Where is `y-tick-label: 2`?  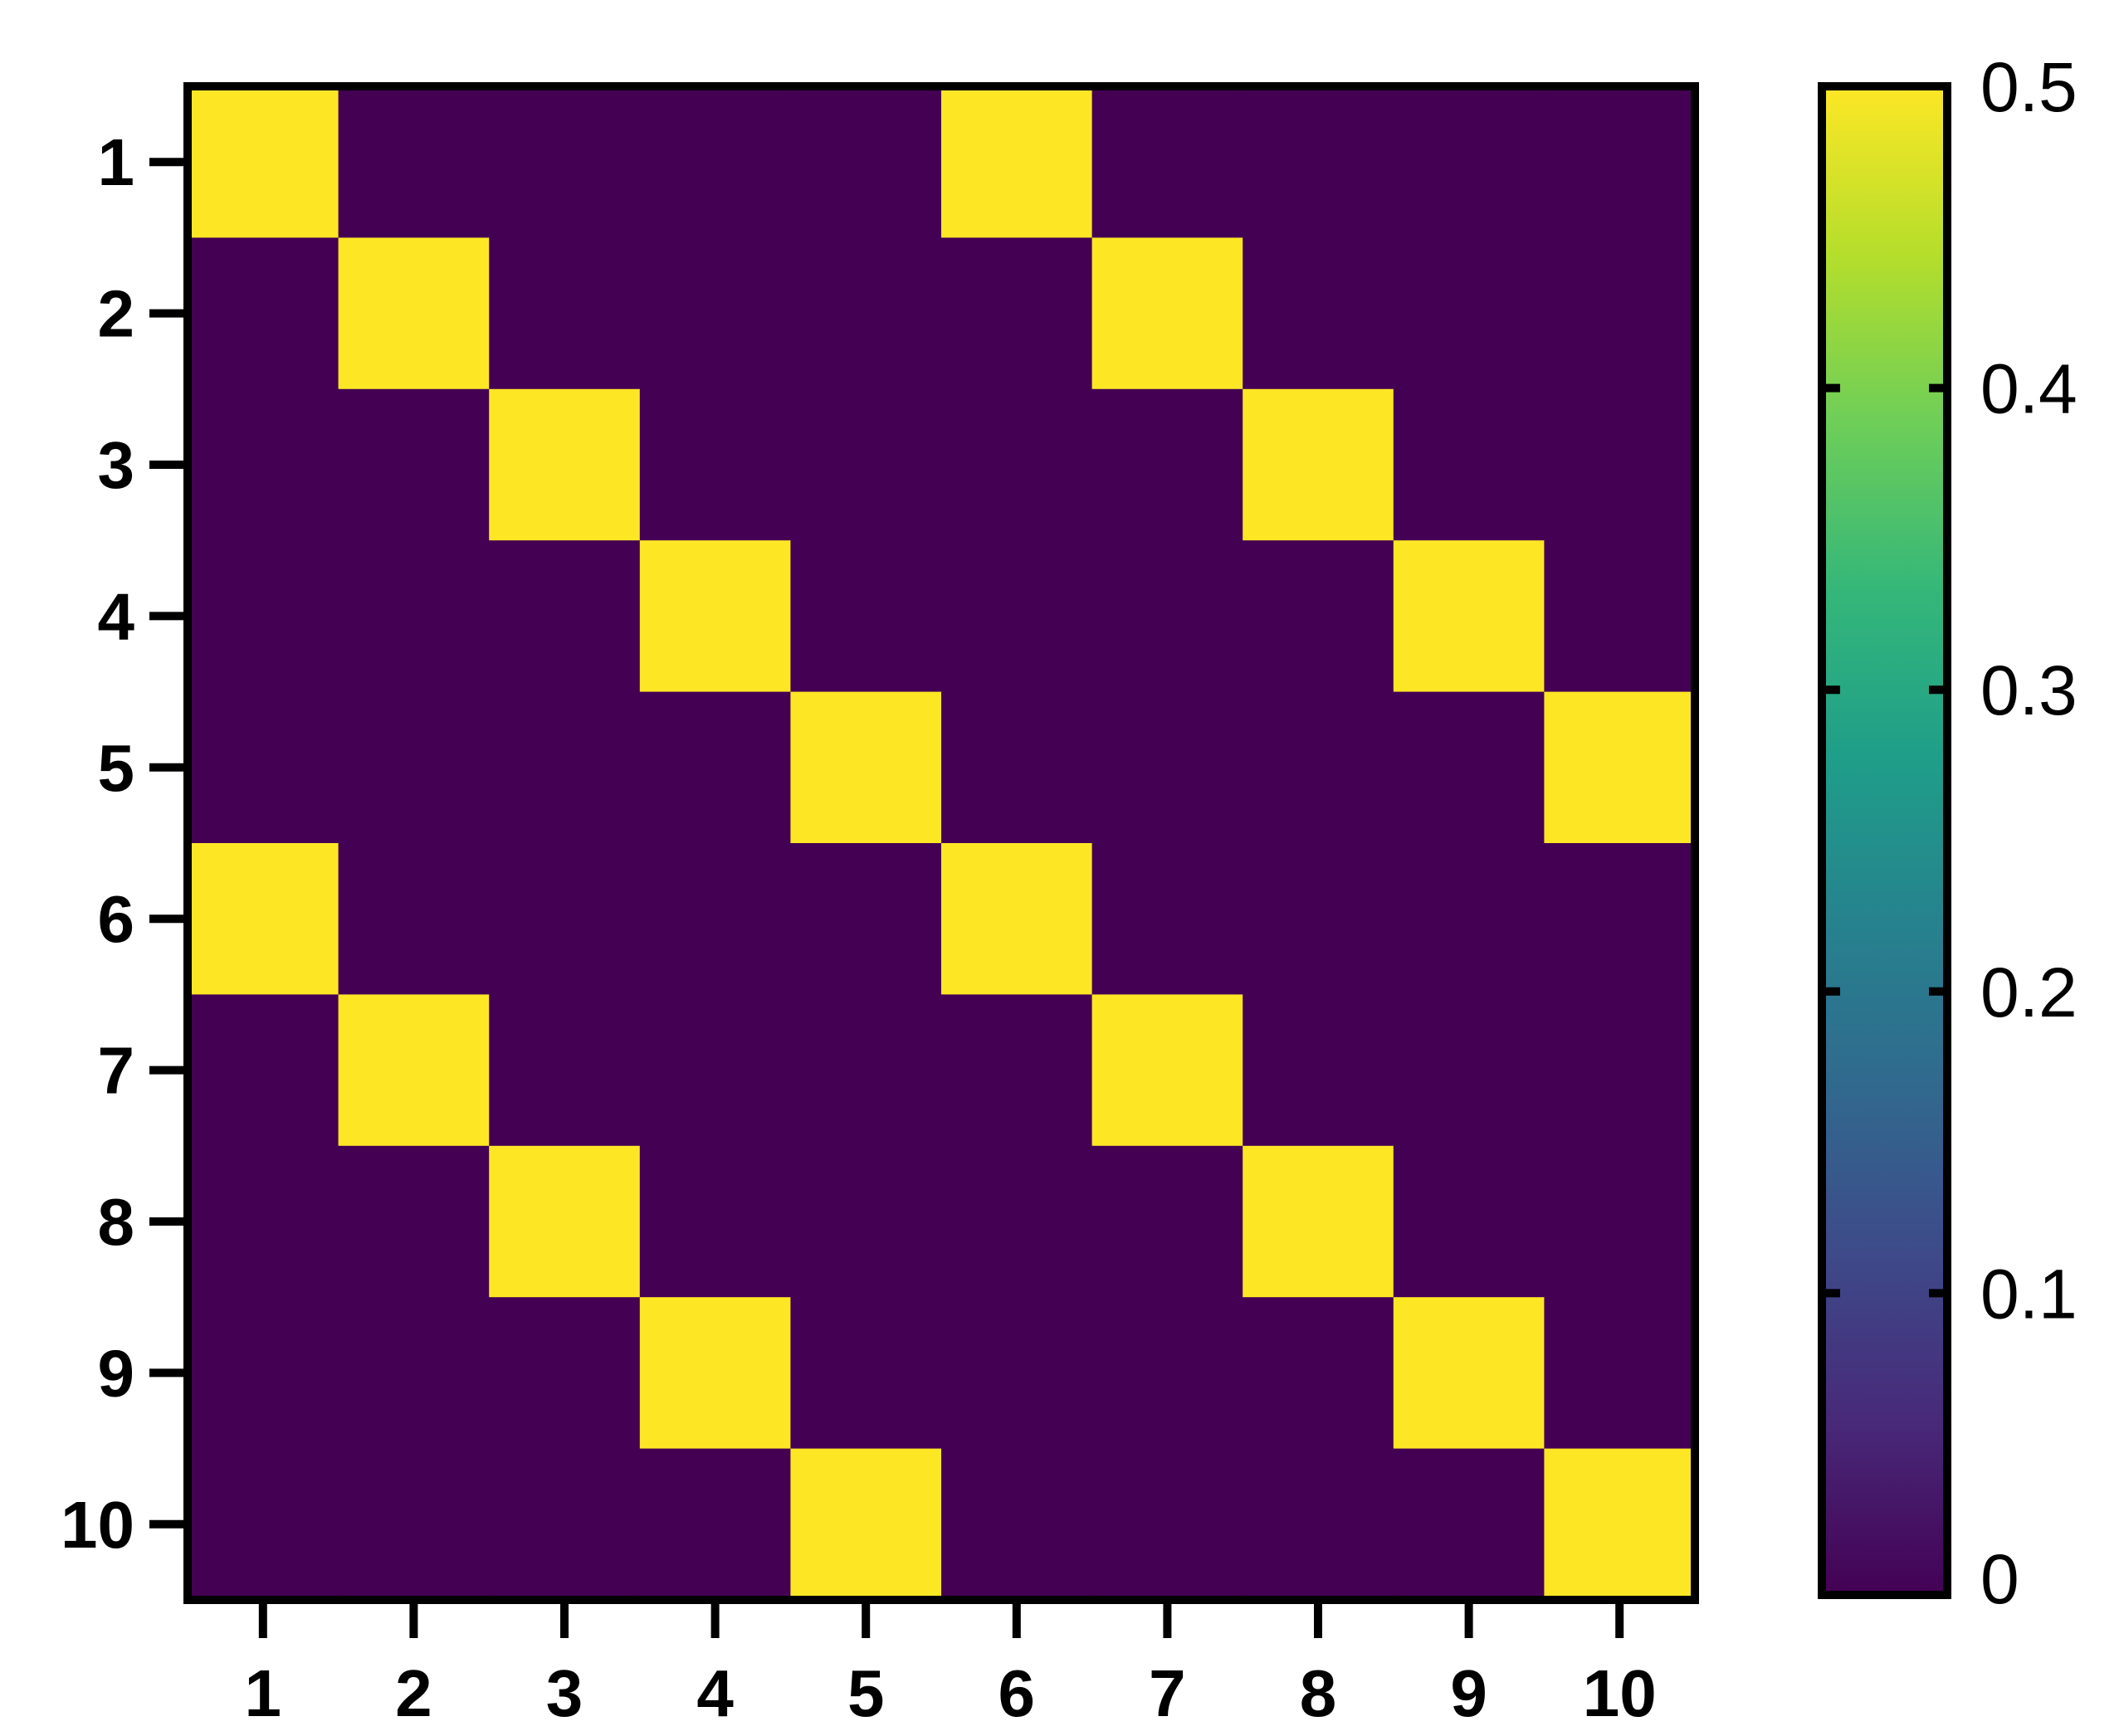 y-tick-label: 2 is located at coordinates (116, 314).